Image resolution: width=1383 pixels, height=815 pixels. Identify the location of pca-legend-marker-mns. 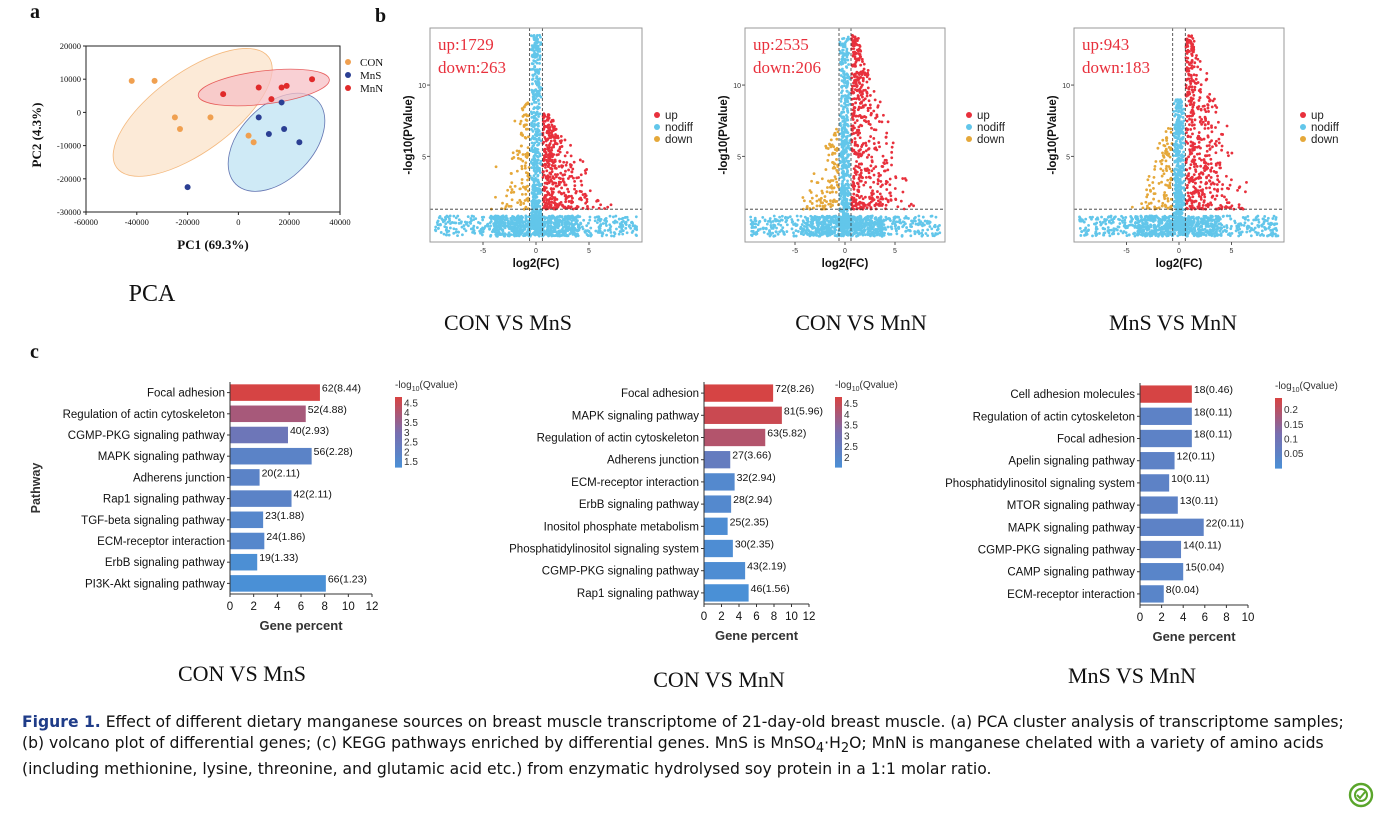
(348, 75).